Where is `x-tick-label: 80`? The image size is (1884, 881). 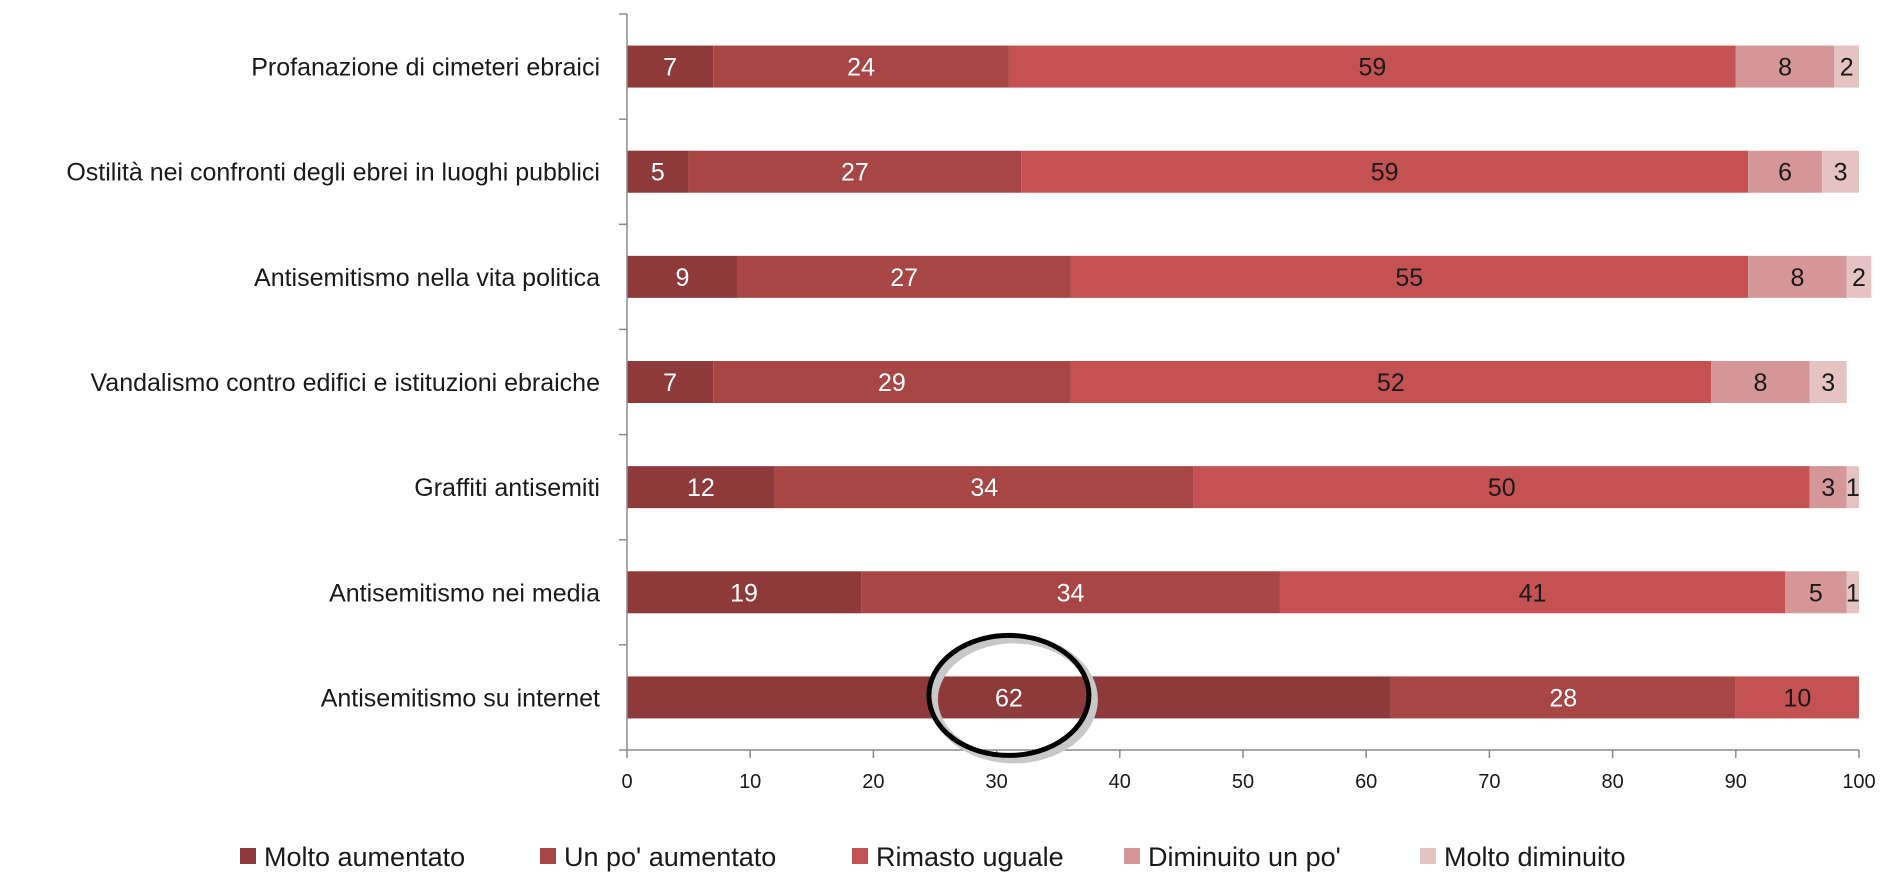 x-tick-label: 80 is located at coordinates (1612, 782).